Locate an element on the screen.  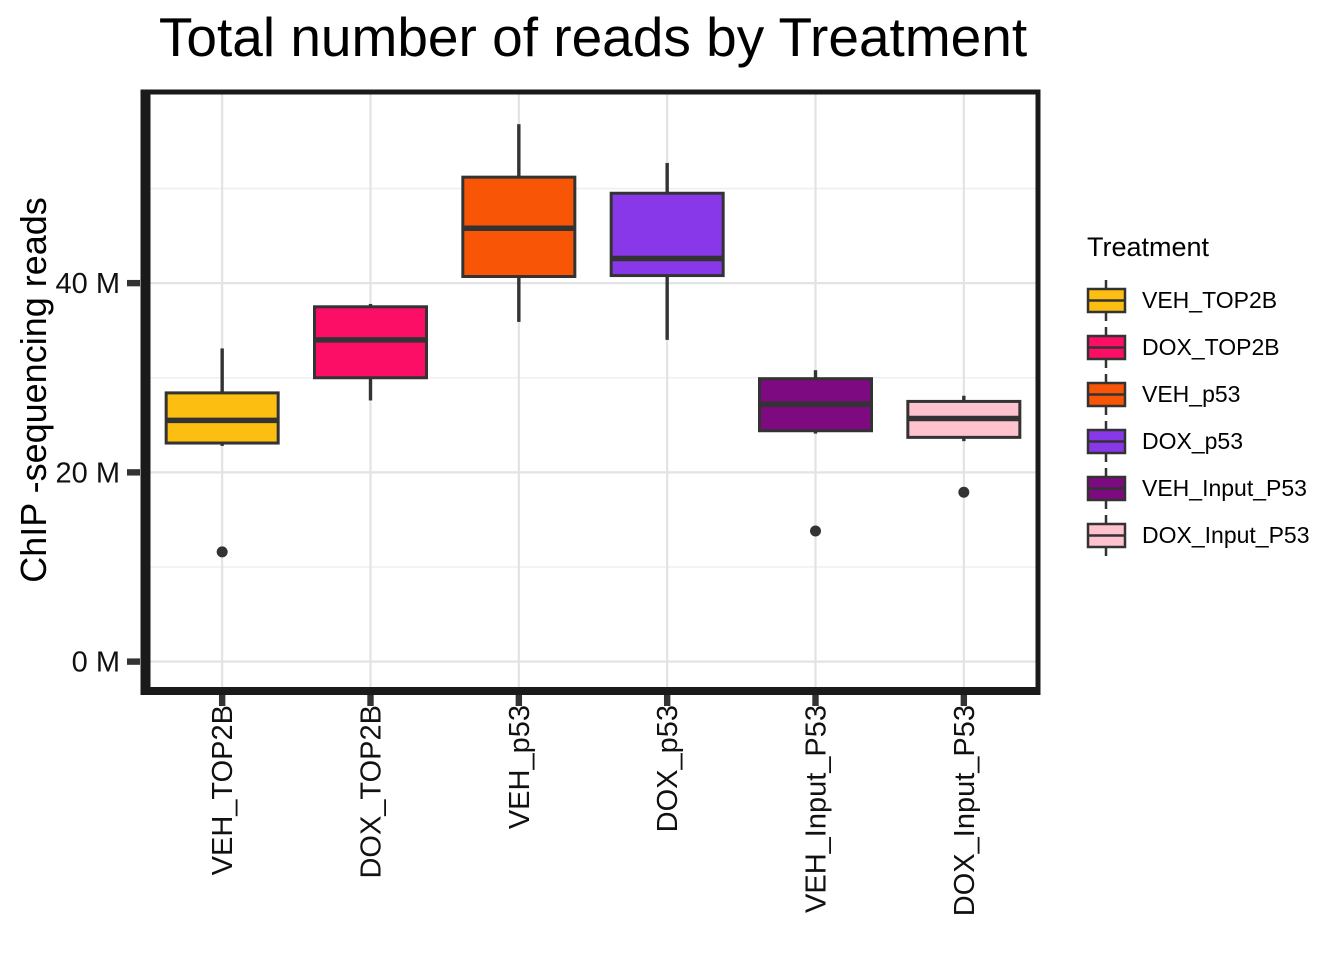
legend-item-label: VEH_p53 is located at coordinates (1191, 394).